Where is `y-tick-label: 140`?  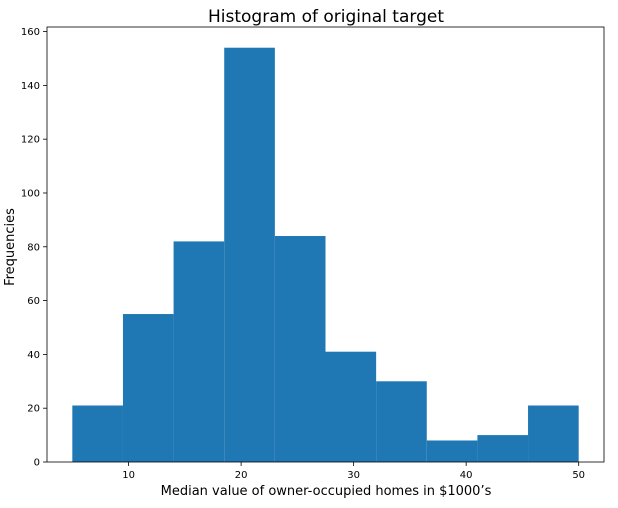 y-tick-label: 140 is located at coordinates (30, 86).